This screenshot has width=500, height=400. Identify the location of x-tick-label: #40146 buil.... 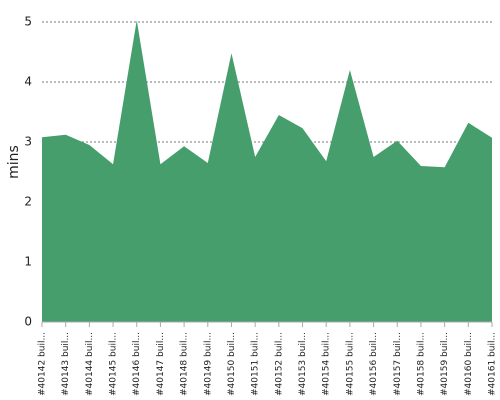
(137, 364).